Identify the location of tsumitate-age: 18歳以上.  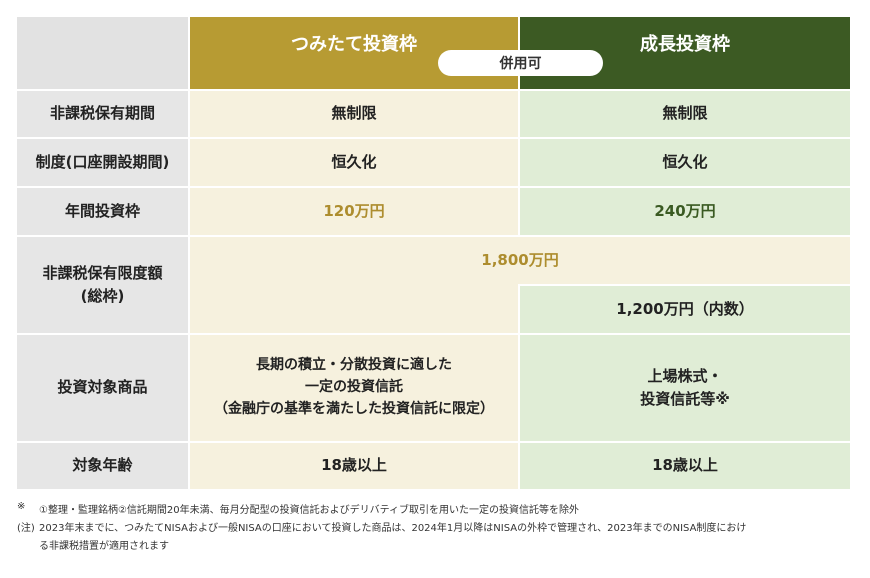
(354, 466).